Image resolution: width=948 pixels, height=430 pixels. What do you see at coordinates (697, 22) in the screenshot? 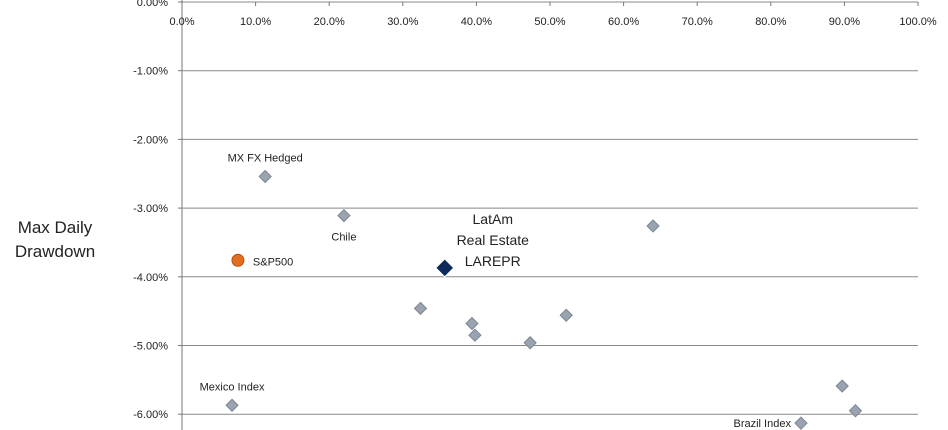
I see `x-tick-label: 70.0%` at bounding box center [697, 22].